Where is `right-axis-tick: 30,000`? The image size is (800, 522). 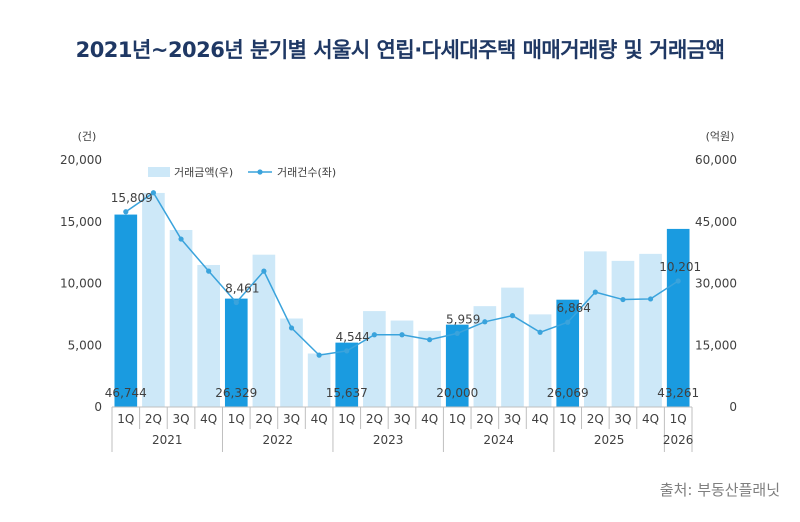 right-axis-tick: 30,000 is located at coordinates (716, 284).